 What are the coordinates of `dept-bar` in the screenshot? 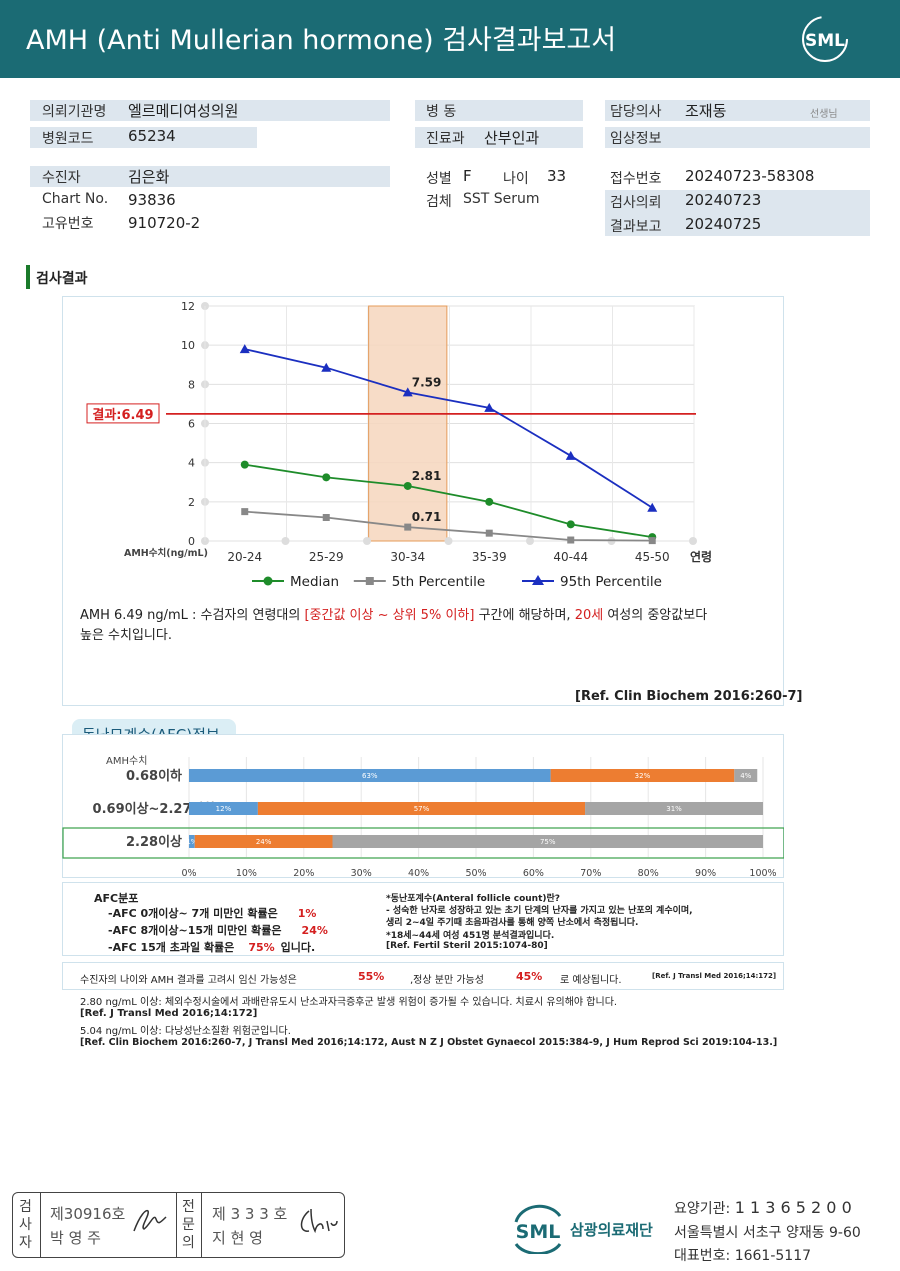 It's located at (499, 137).